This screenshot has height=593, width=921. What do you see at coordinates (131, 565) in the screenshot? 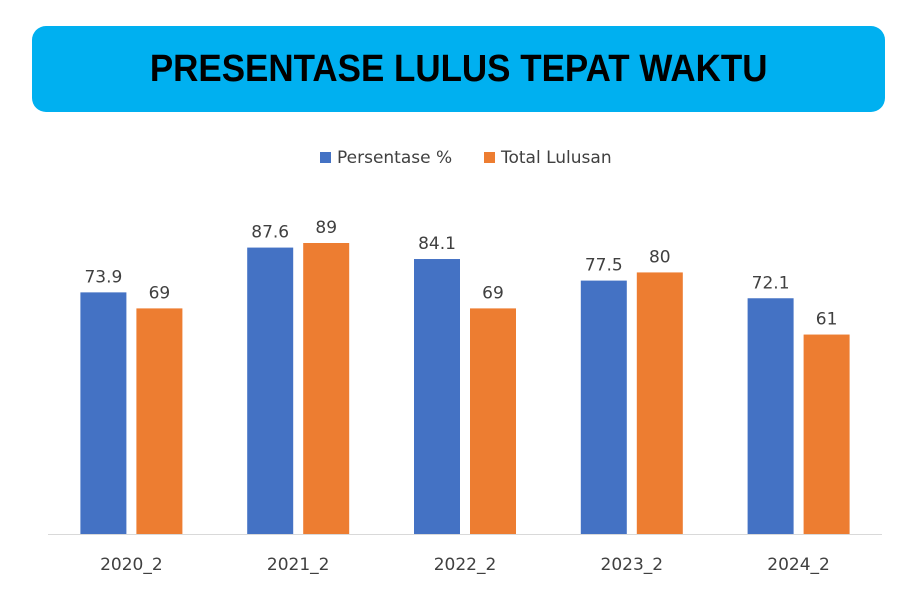
I see `x-tick-label-2020_2: 2020_2` at bounding box center [131, 565].